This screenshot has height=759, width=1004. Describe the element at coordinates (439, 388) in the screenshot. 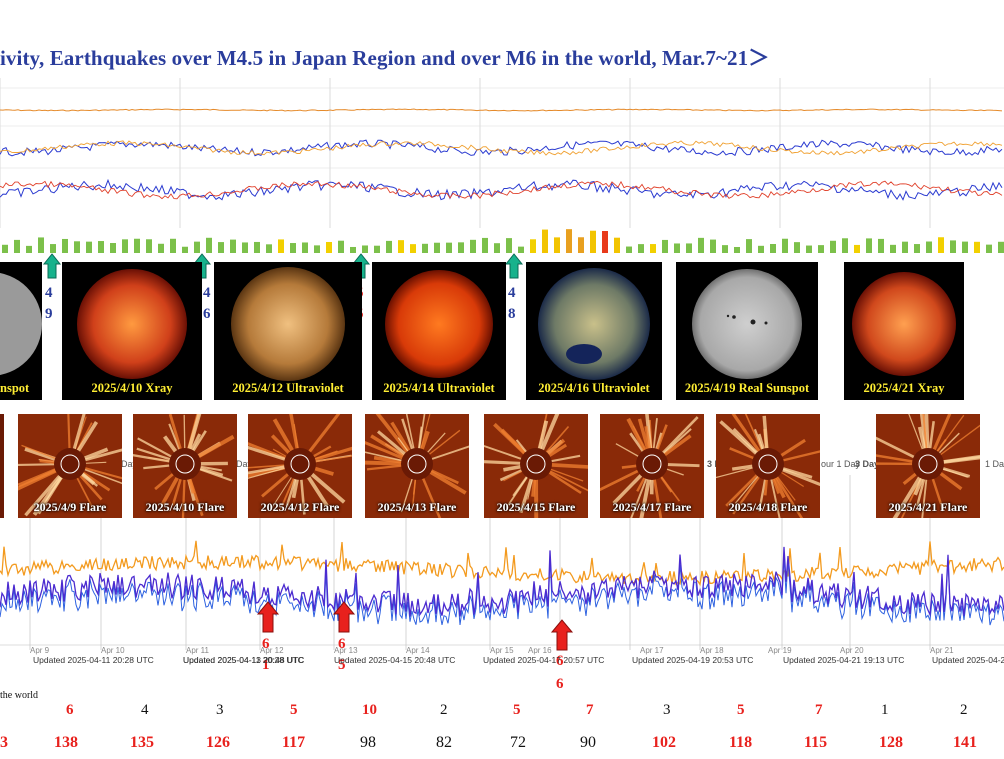

I see `sun-caption-3: 2025/4/14 Ultraviolet` at that location.